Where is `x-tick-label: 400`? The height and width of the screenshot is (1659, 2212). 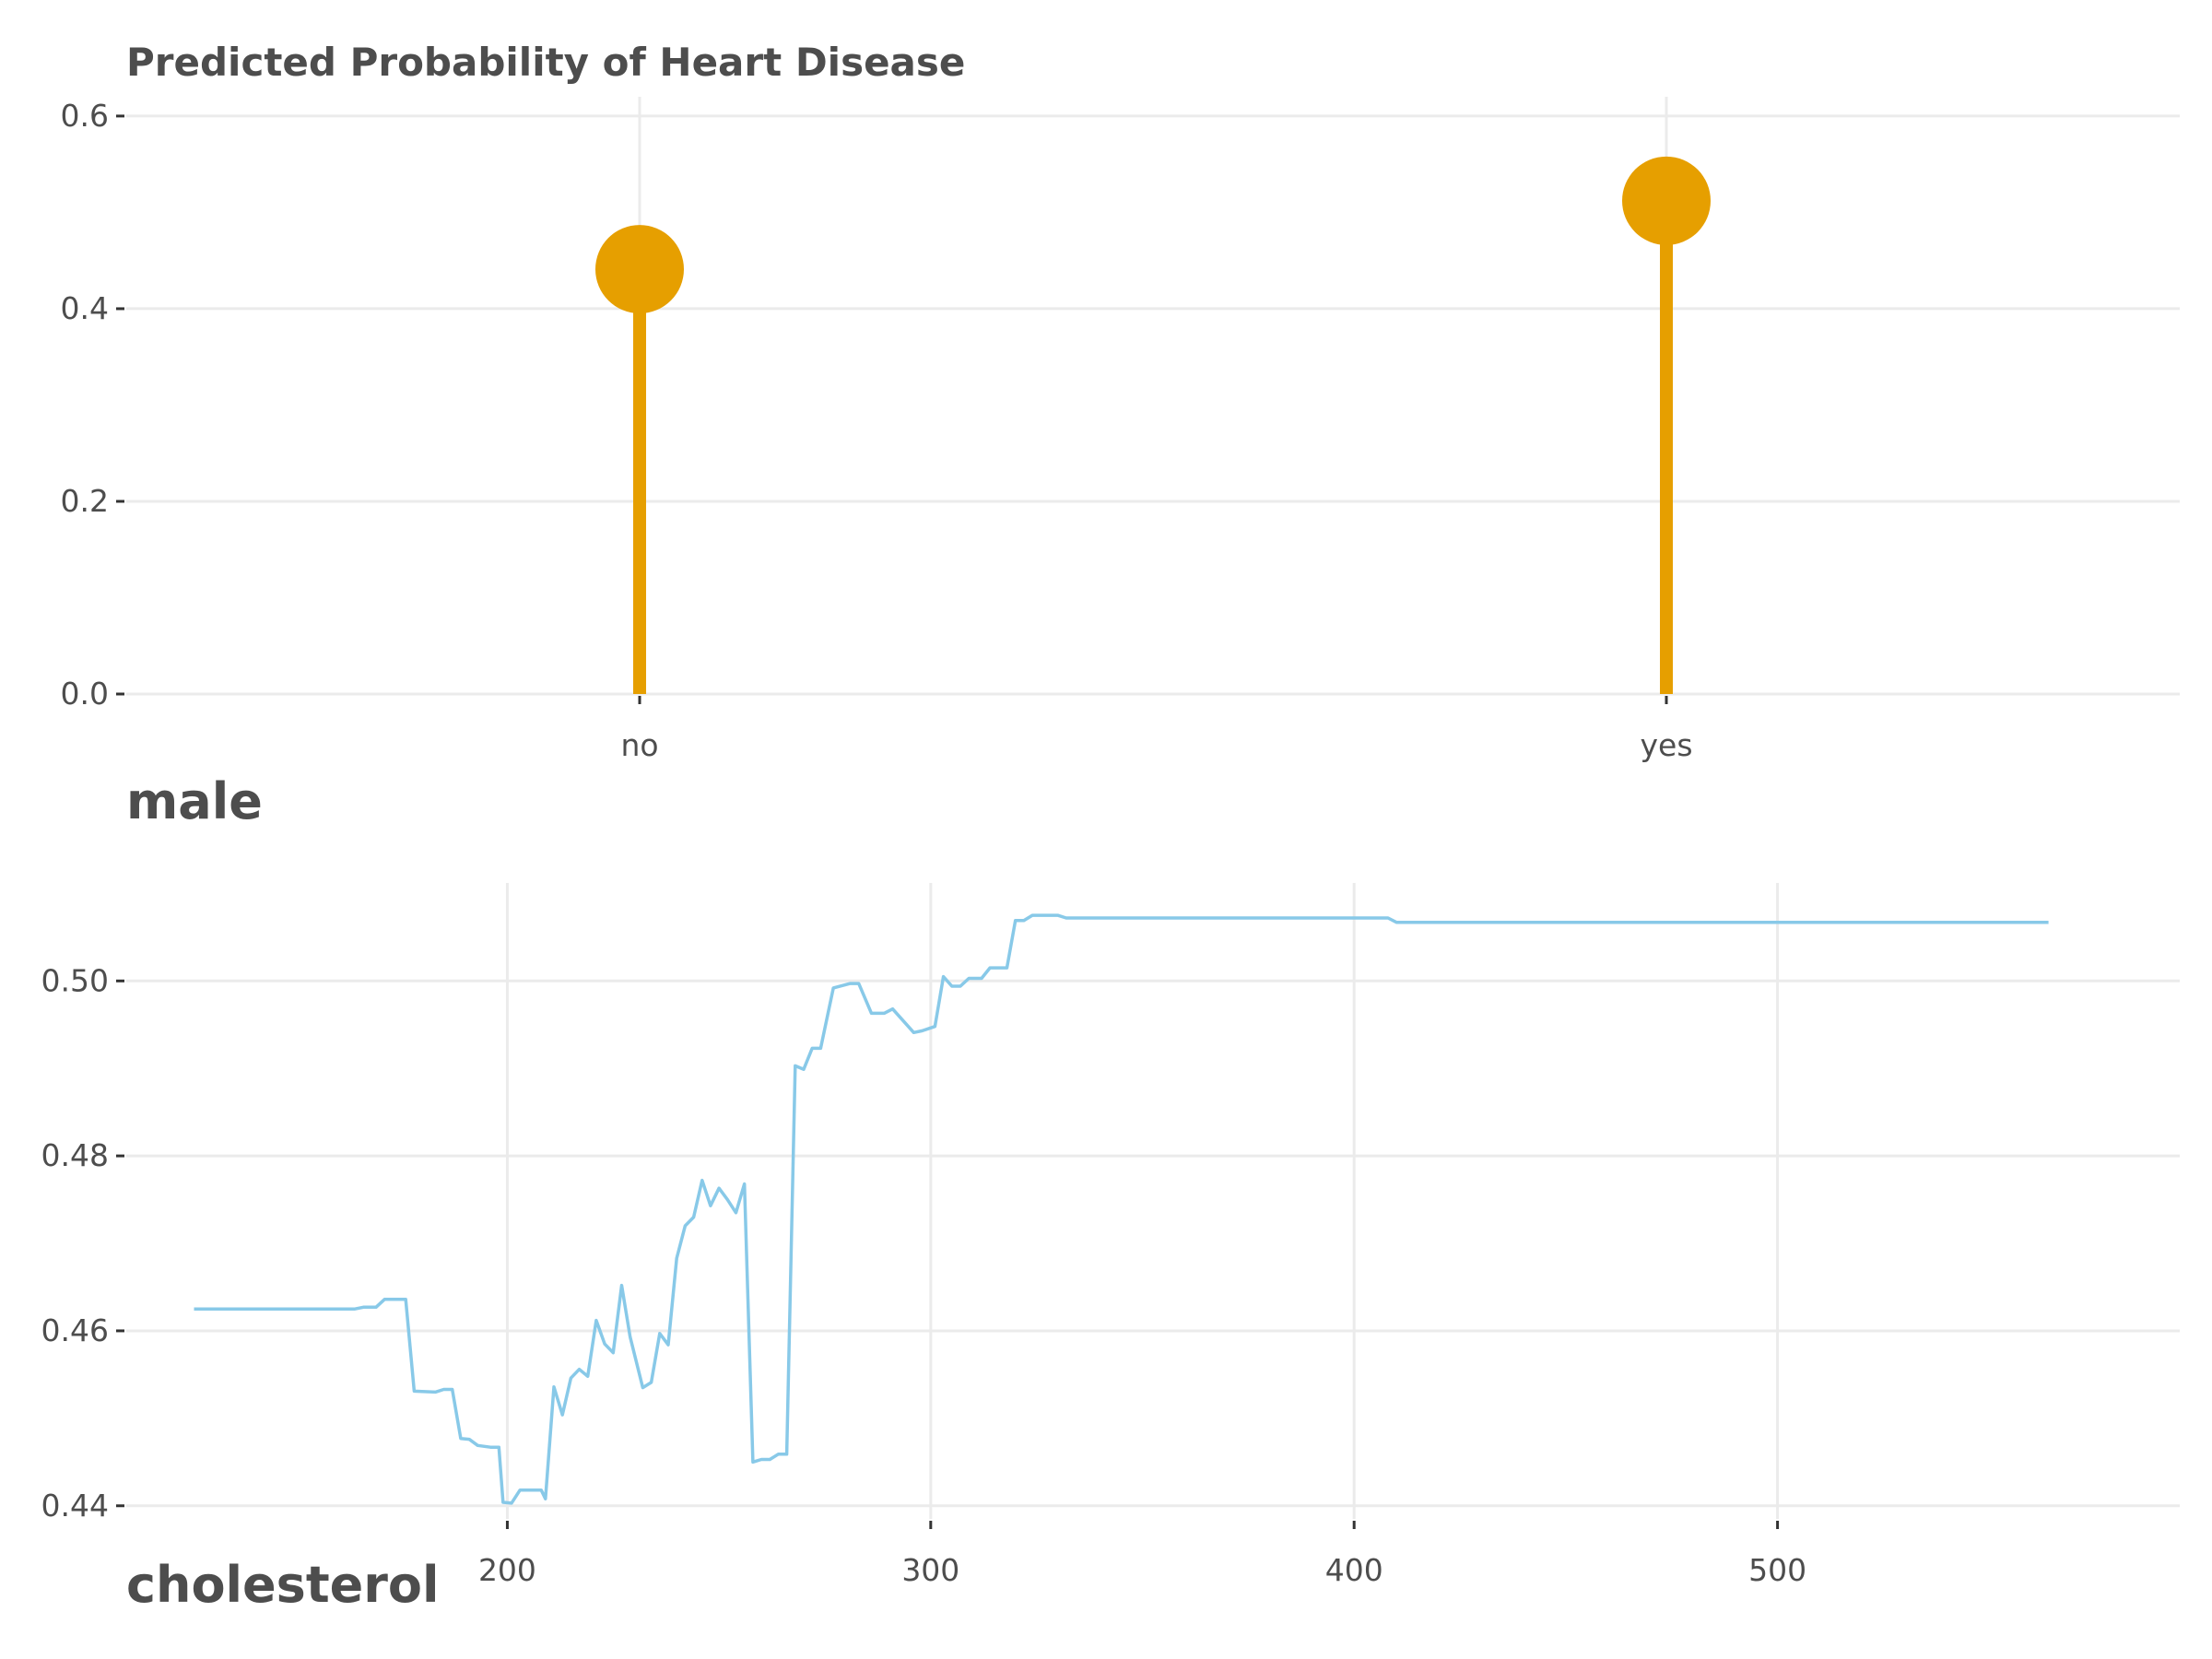 x-tick-label: 400 is located at coordinates (1354, 1570).